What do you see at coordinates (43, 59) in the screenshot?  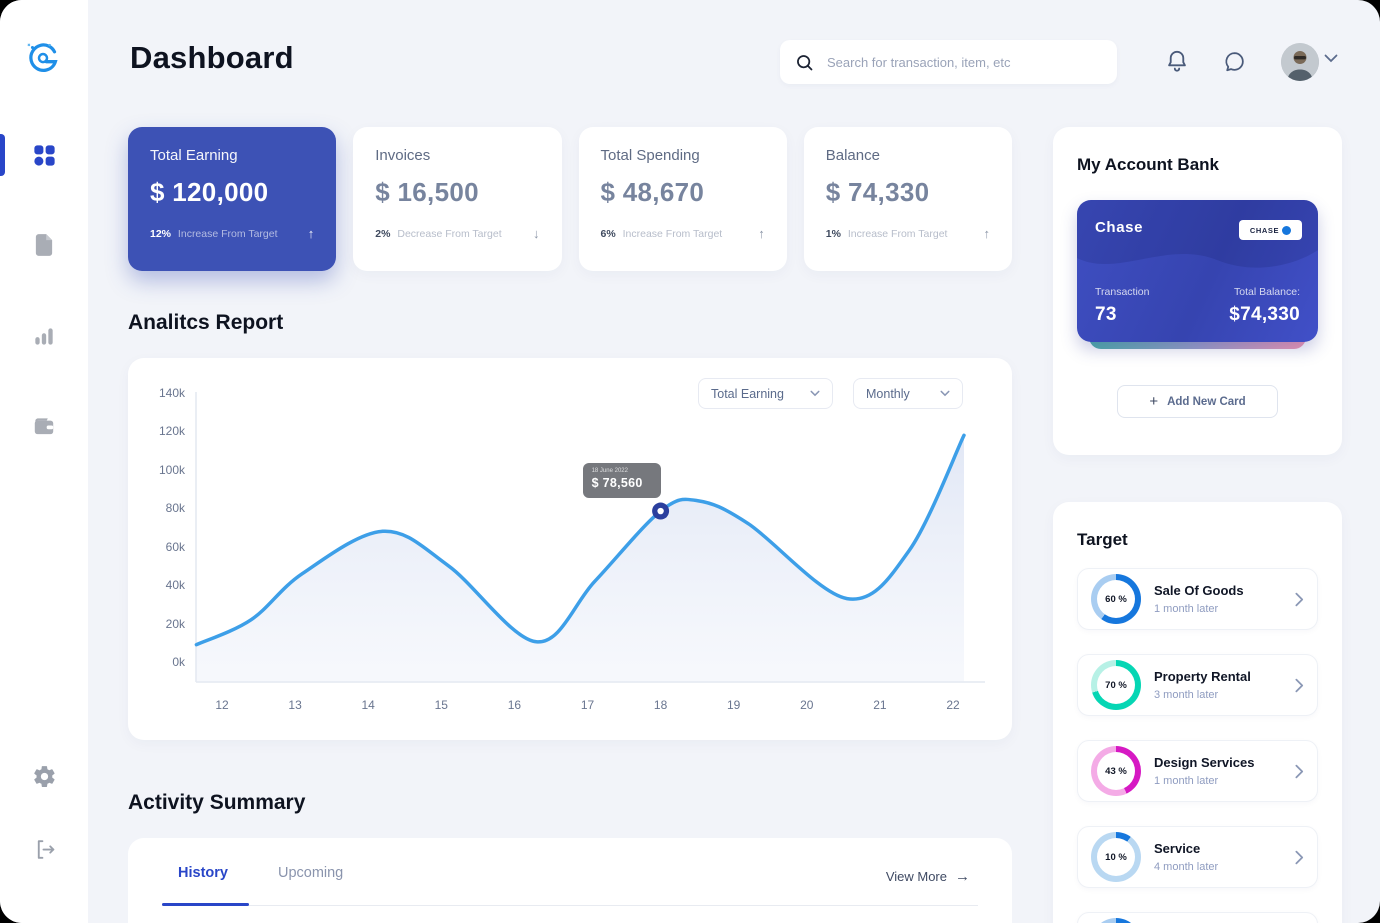 I see `app-logo` at bounding box center [43, 59].